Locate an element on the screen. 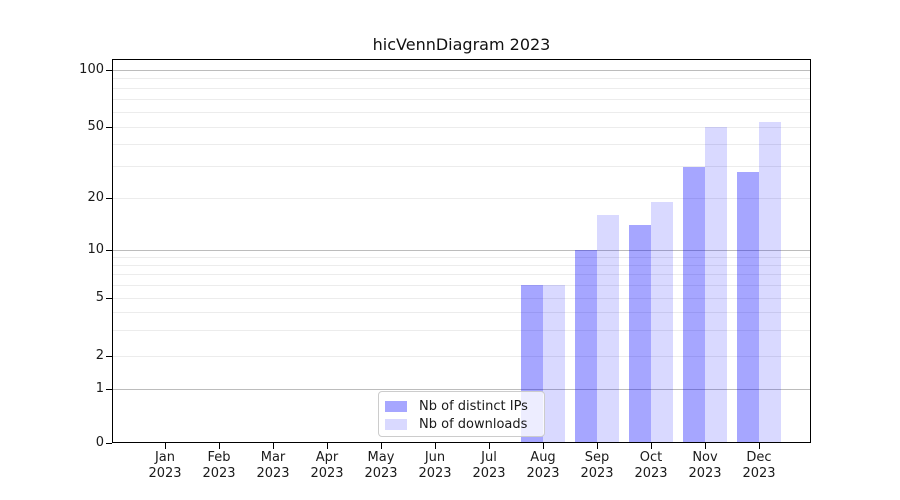 The image size is (900, 500). y-tick-label-10: 10 is located at coordinates (95, 249).